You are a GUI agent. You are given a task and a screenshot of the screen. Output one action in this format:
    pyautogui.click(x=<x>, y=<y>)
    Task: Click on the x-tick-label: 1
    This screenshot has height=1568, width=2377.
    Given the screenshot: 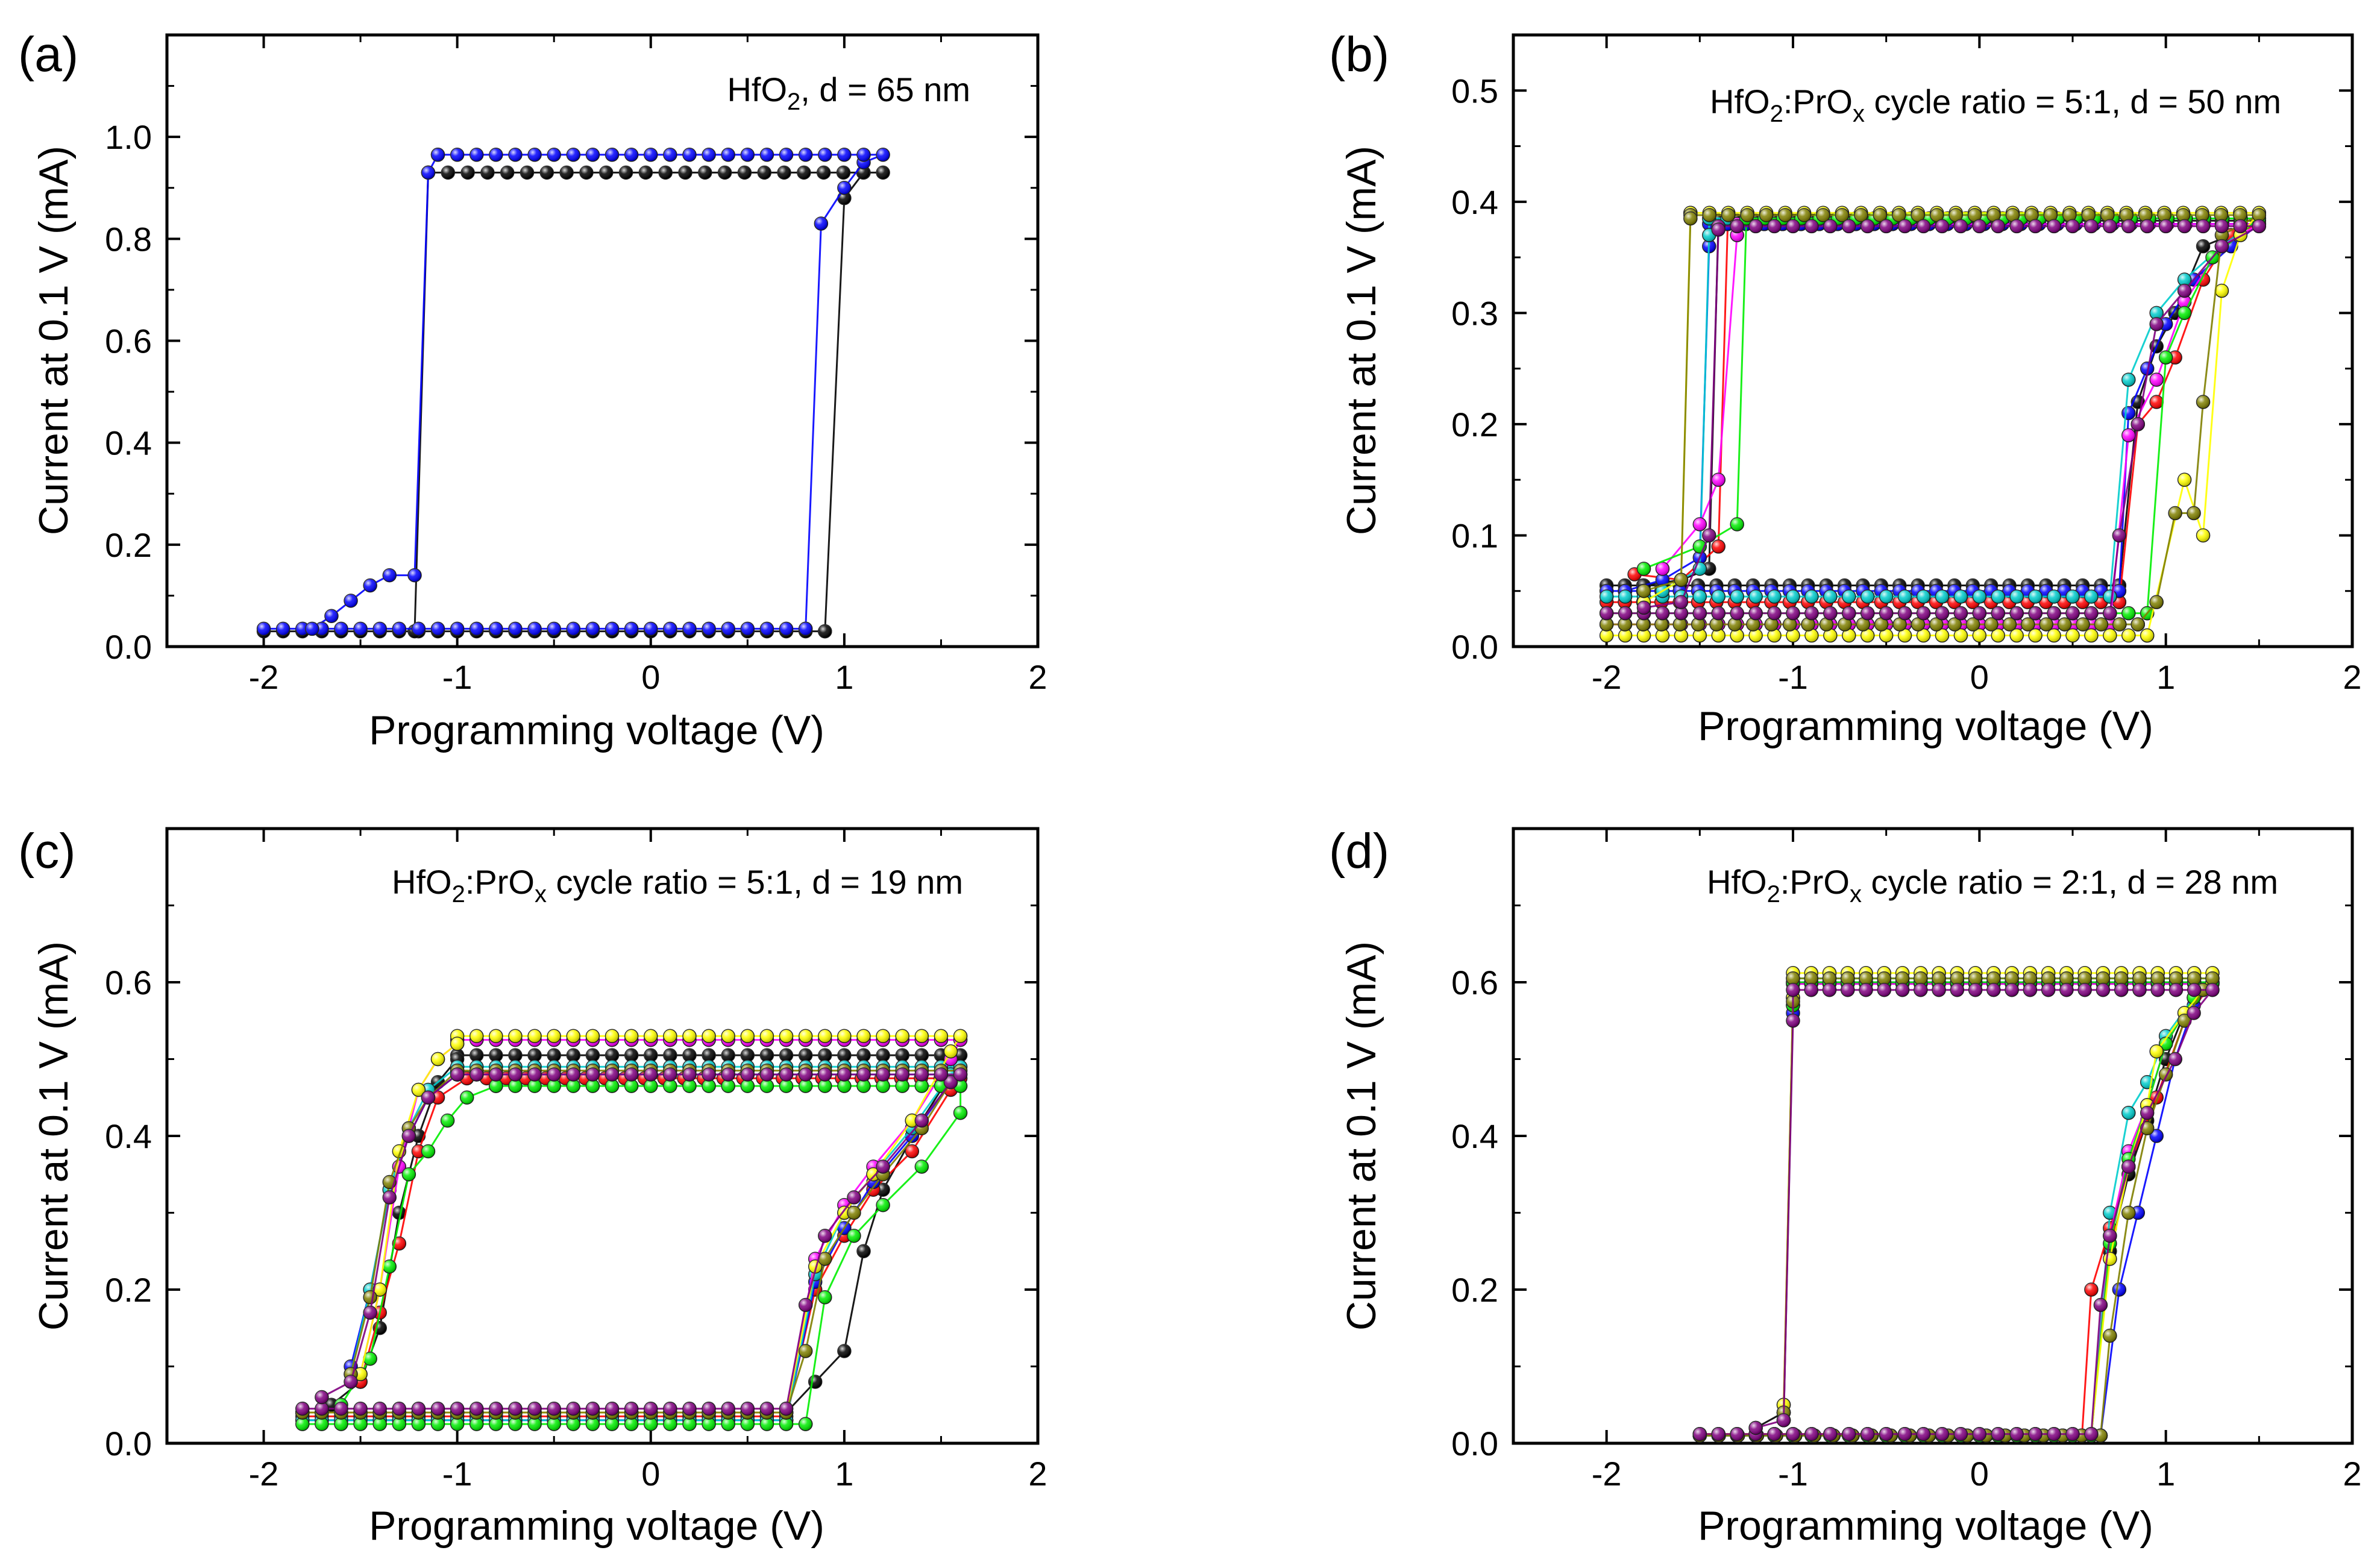 What is the action you would take?
    pyautogui.click(x=2165, y=677)
    